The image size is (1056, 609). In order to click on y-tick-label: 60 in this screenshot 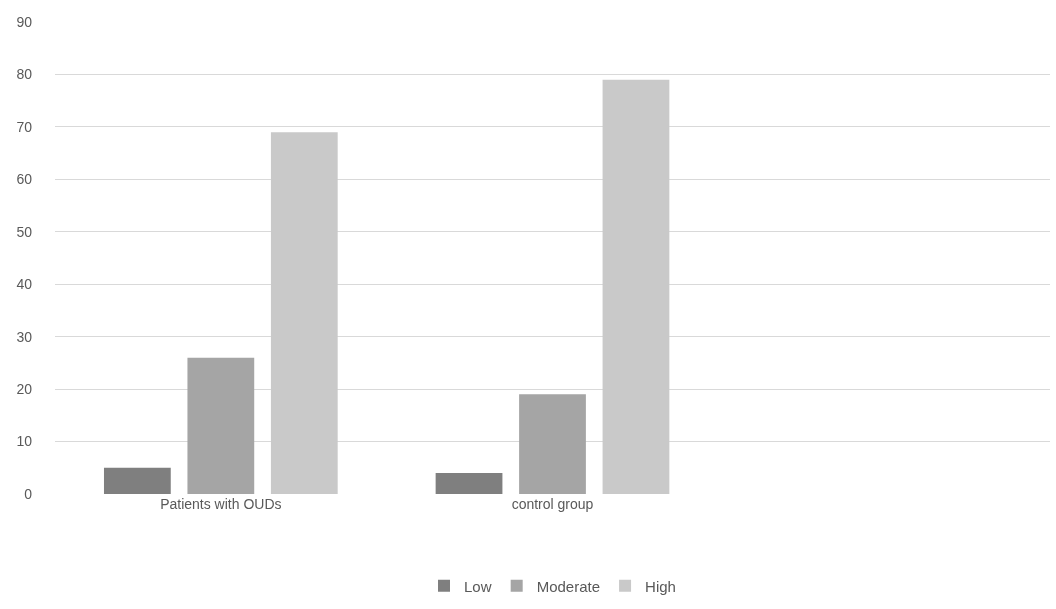, I will do `click(24, 179)`.